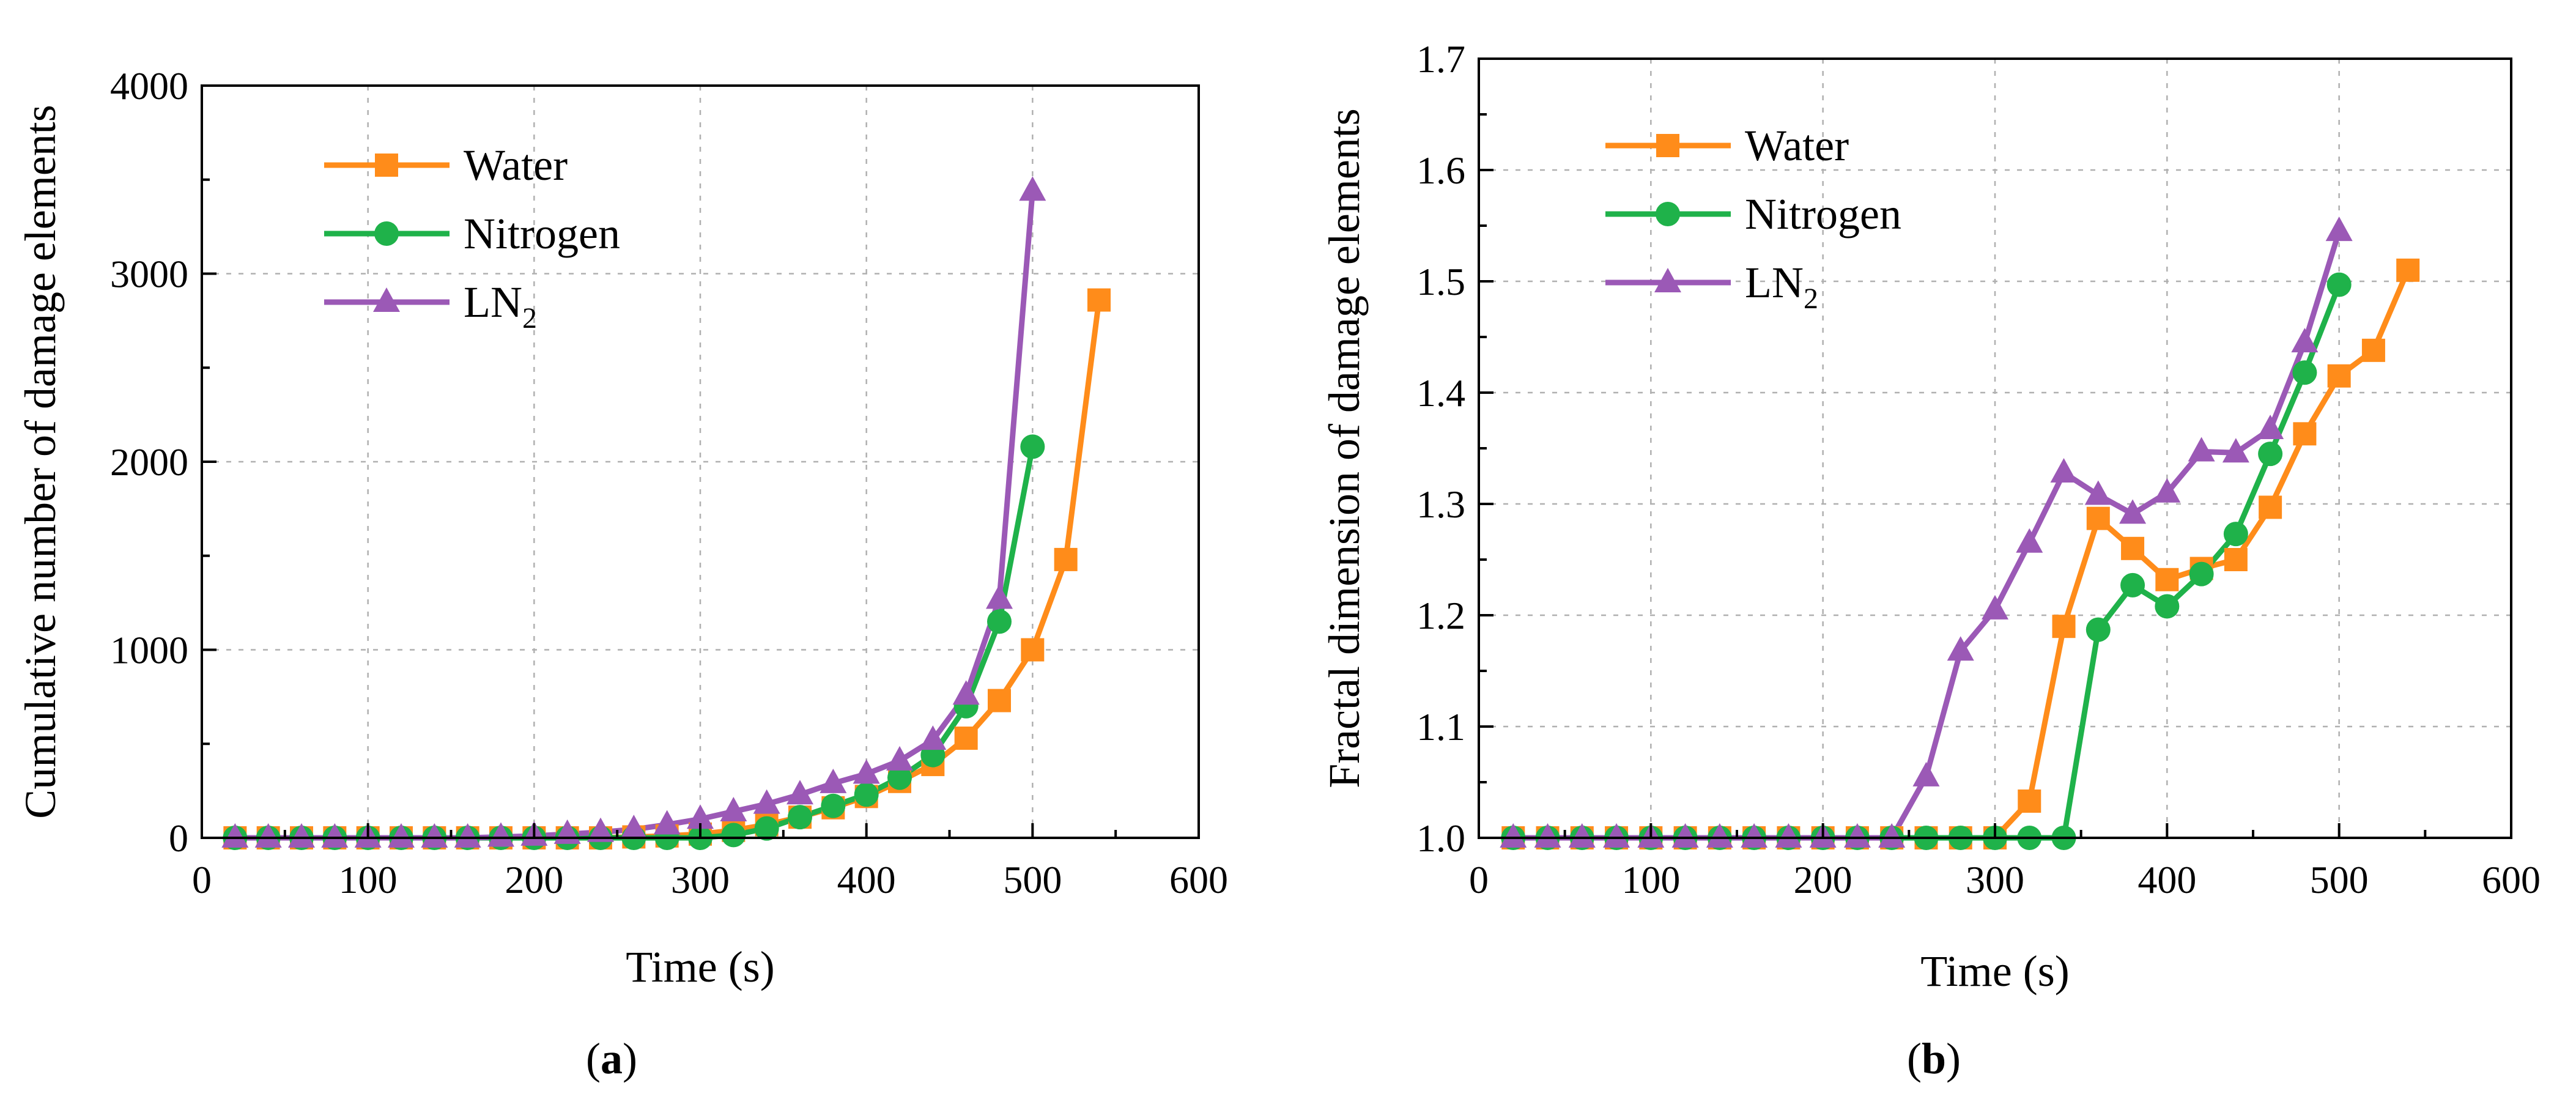  What do you see at coordinates (635, 643) in the screenshot?
I see `series-line-nitrogen` at bounding box center [635, 643].